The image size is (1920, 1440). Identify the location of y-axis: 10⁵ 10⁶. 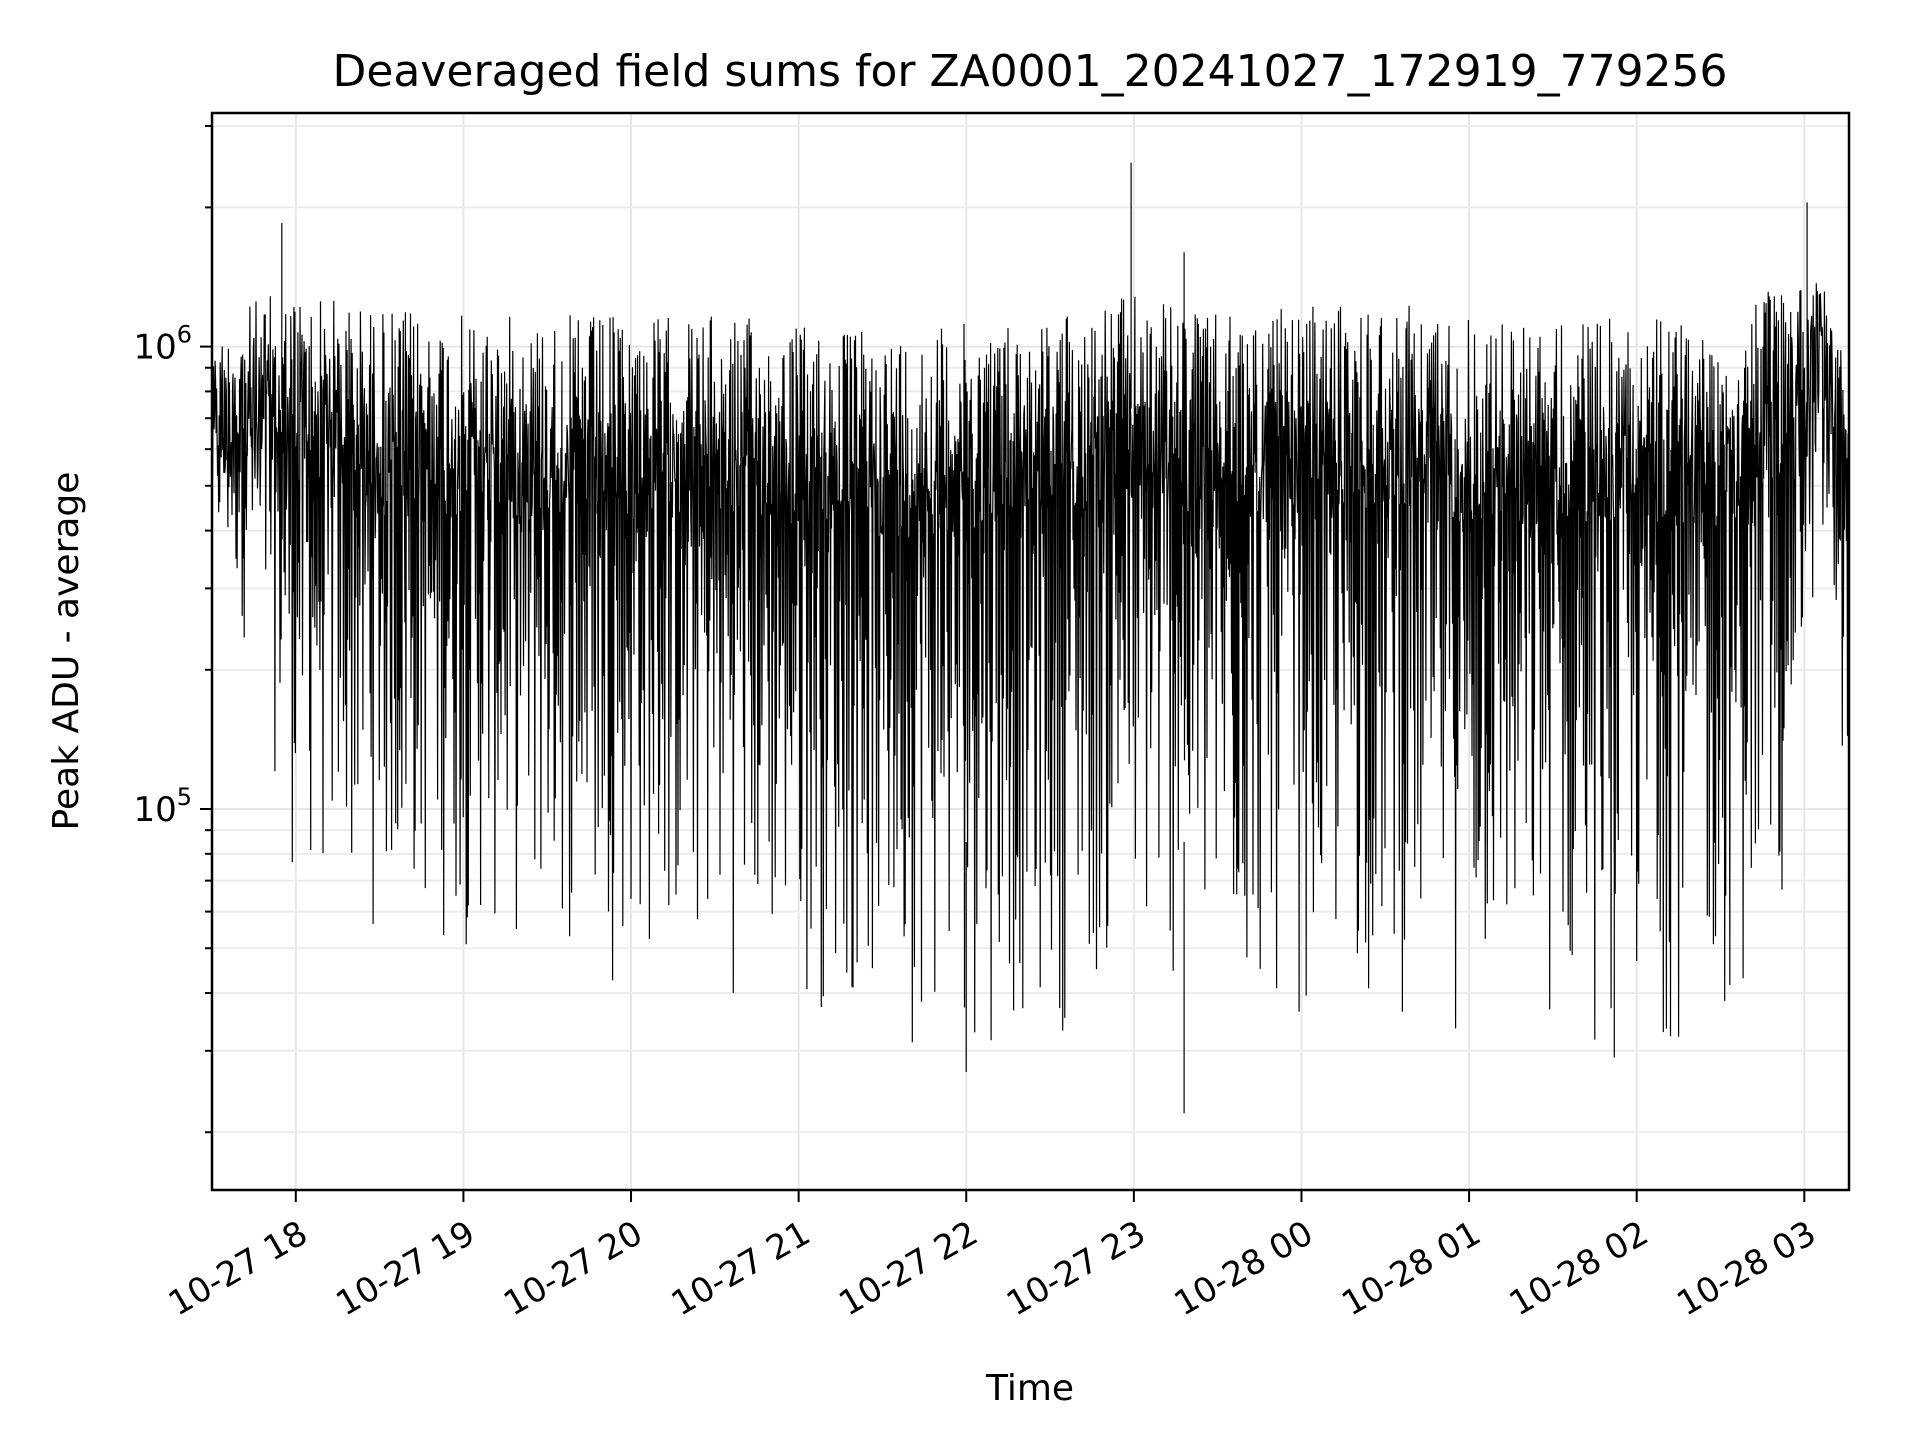
(172, 629).